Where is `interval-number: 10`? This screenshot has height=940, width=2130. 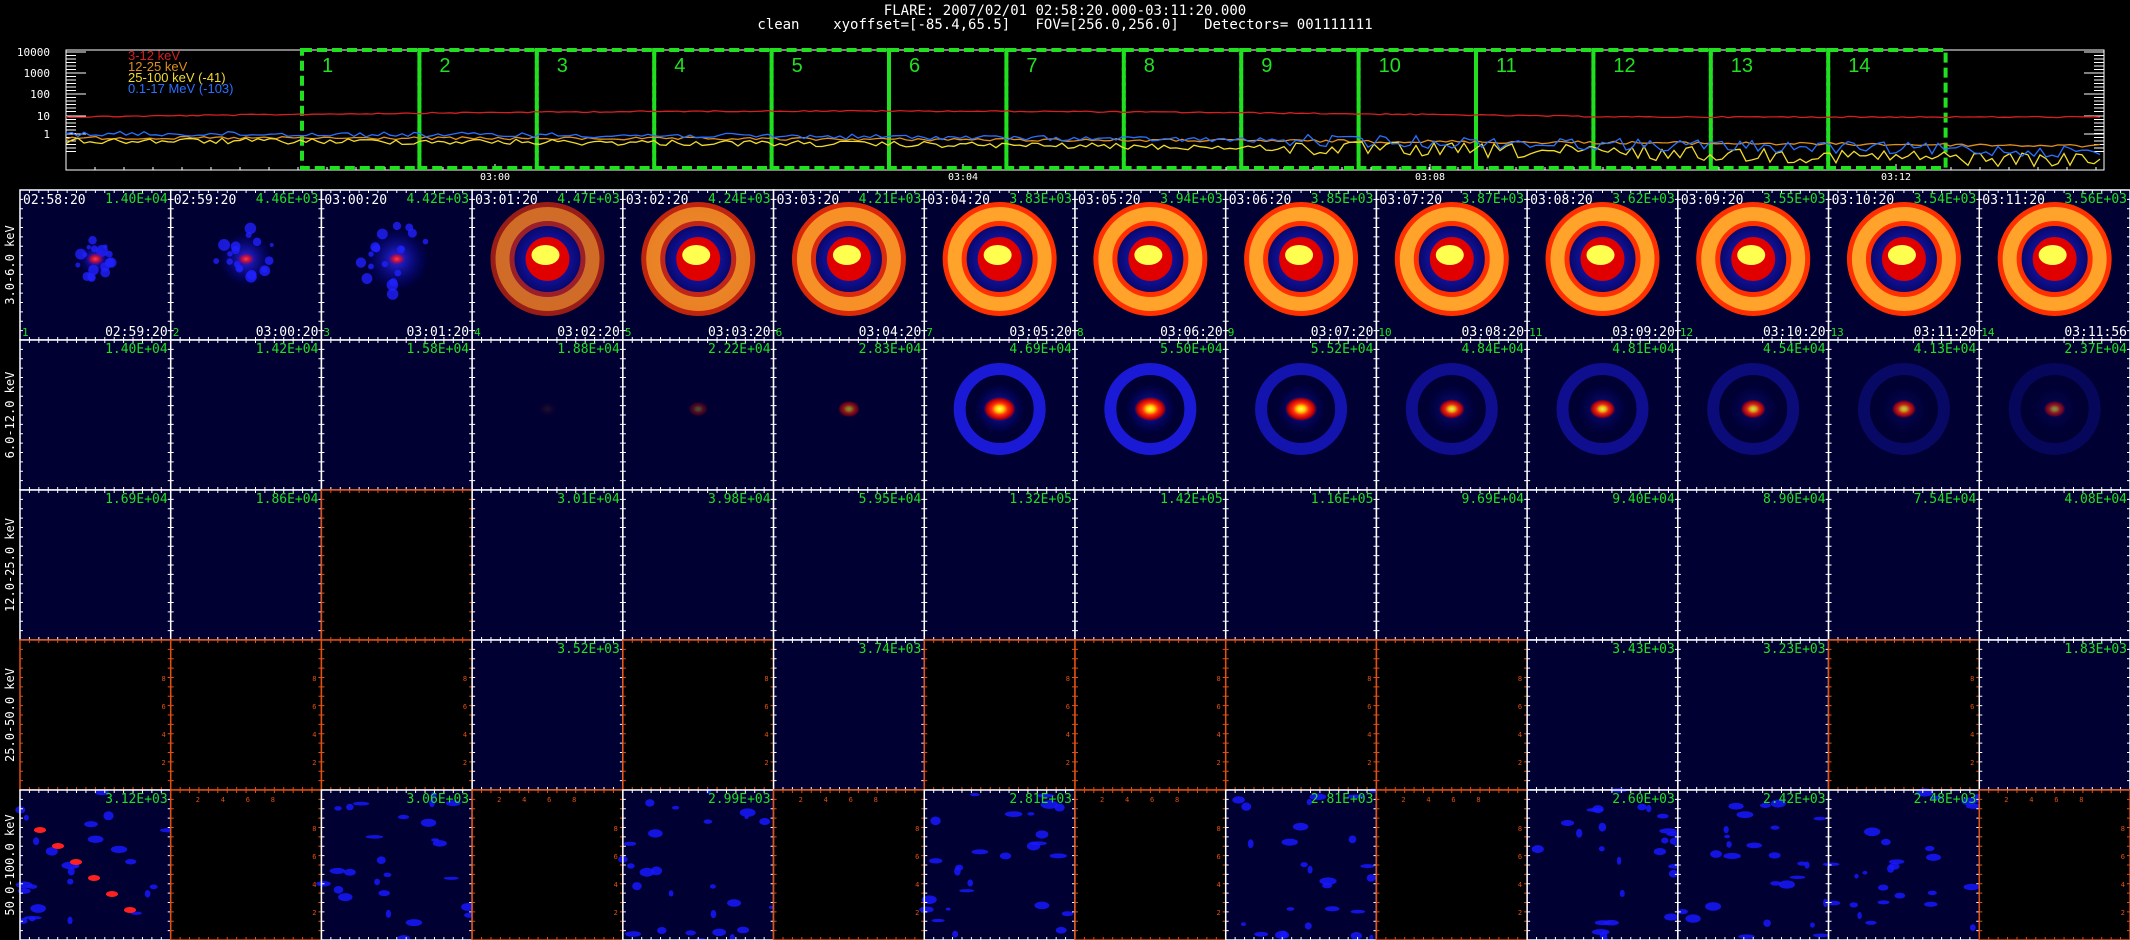
interval-number: 10 is located at coordinates (1390, 66).